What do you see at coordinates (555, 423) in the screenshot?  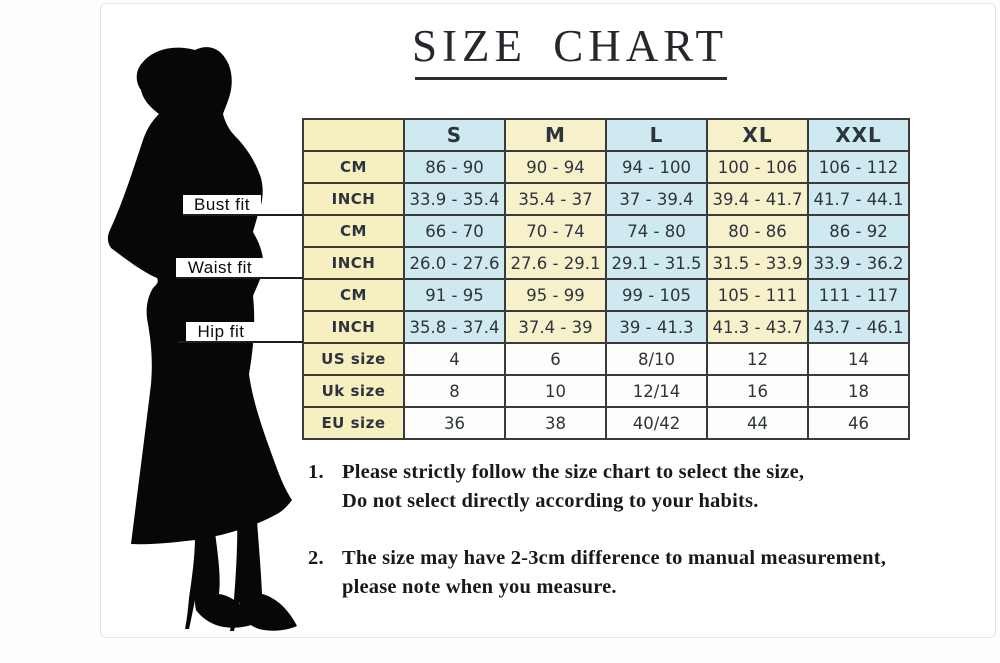 I see `size-cell: 38` at bounding box center [555, 423].